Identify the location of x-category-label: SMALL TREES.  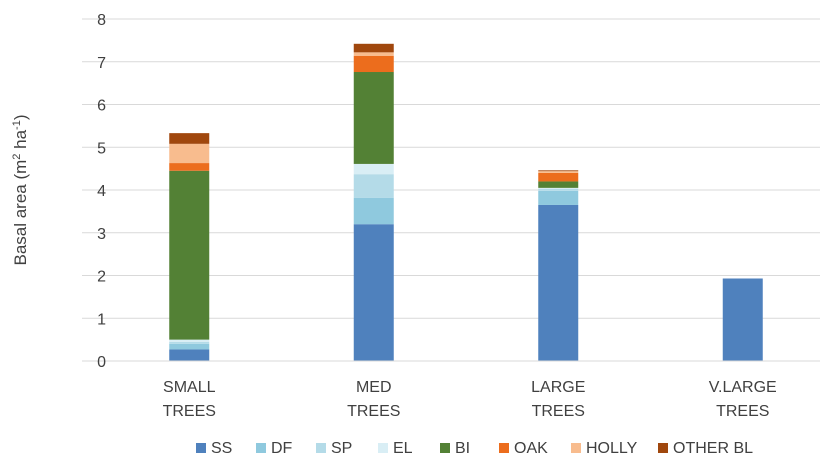
(189, 399).